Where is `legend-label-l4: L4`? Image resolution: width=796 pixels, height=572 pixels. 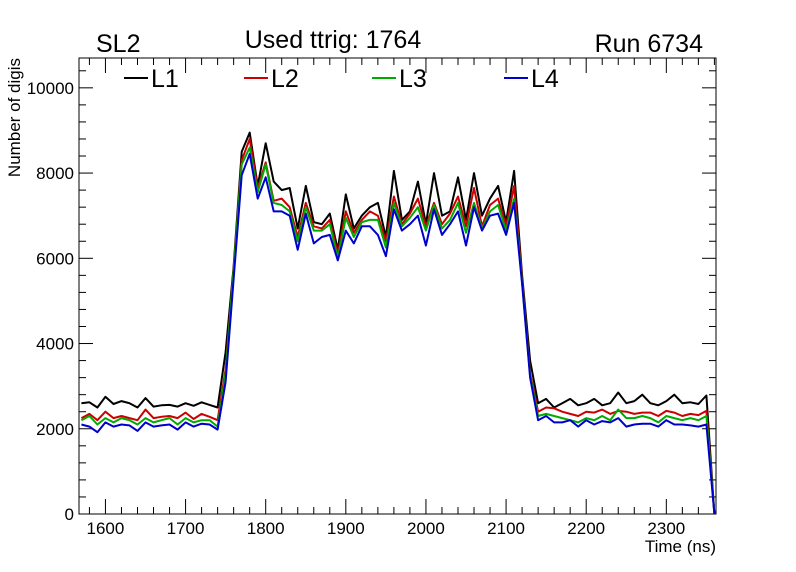
legend-label-l4: L4 is located at coordinates (545, 79).